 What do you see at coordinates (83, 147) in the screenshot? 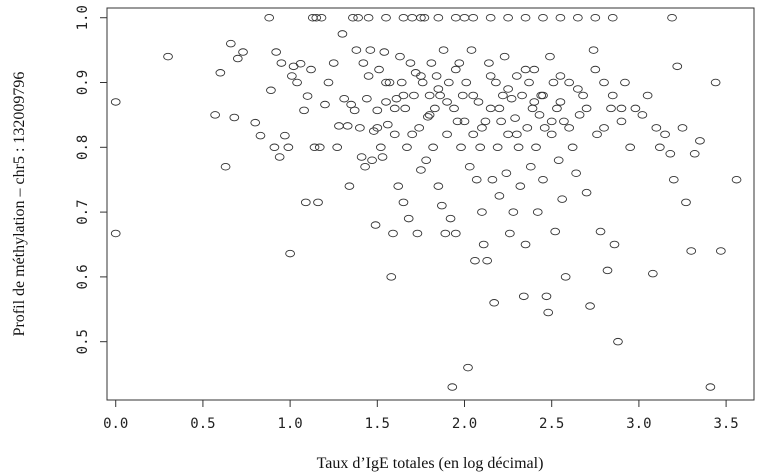
I see `y-tick-label: 0.8` at bounding box center [83, 147].